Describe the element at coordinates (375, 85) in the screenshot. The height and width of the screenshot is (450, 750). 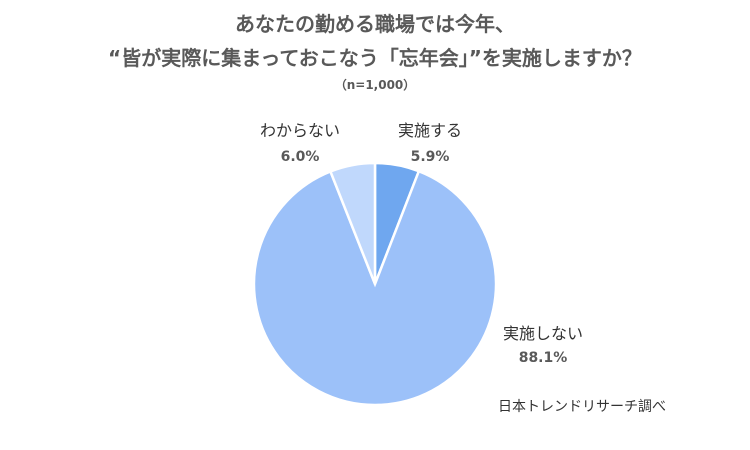
I see `chart-subtitle: （n=1,000）` at that location.